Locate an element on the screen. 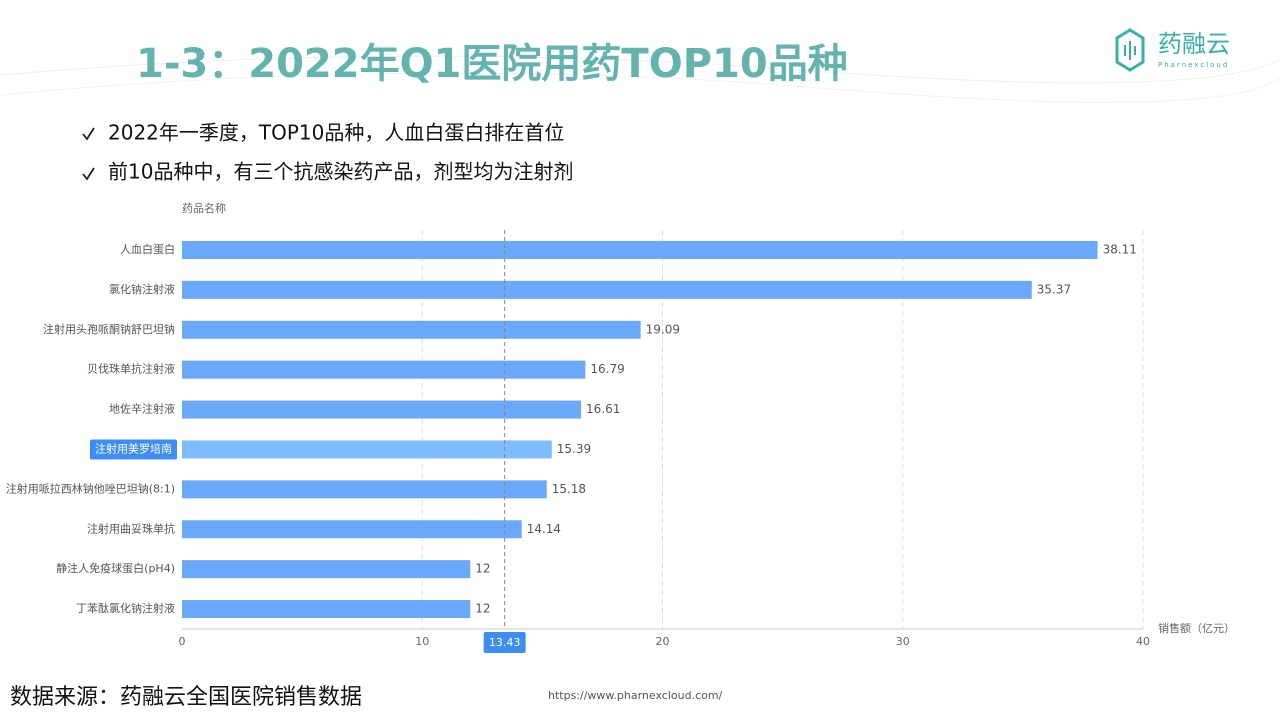 The height and width of the screenshot is (720, 1280). marker-box is located at coordinates (504, 642).